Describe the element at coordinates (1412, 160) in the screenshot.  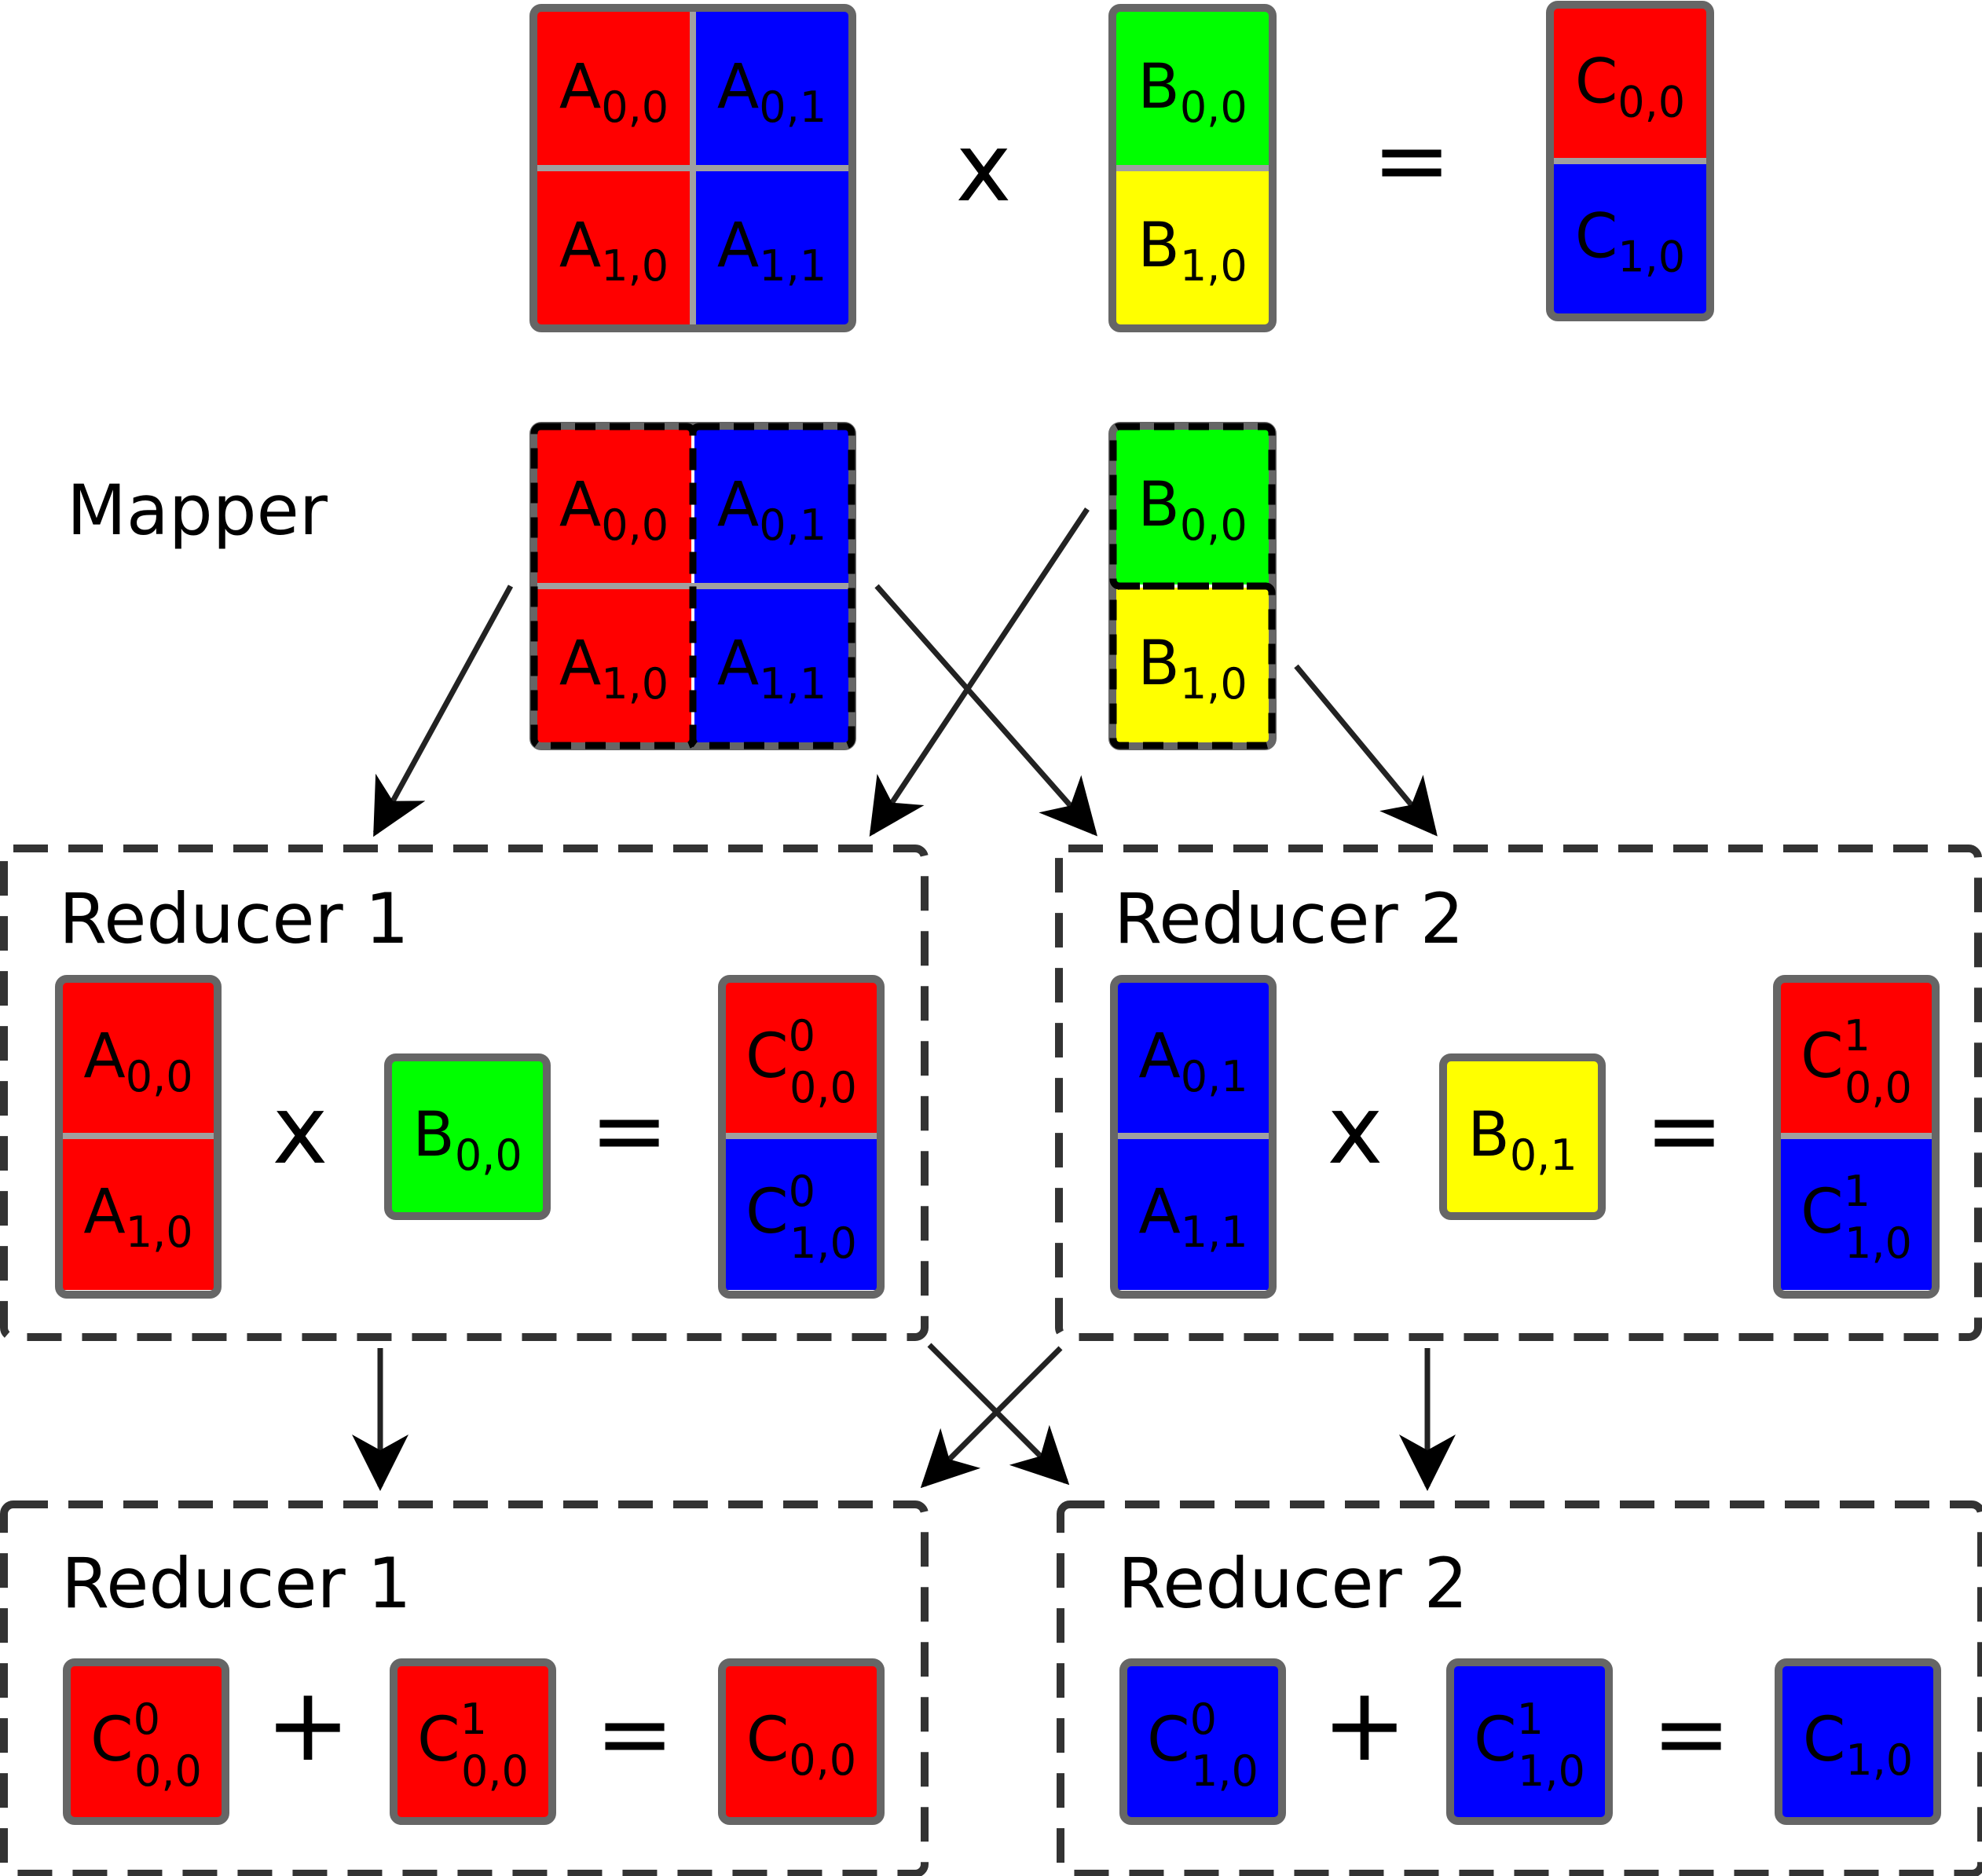
I see `equals-symbol: =` at that location.